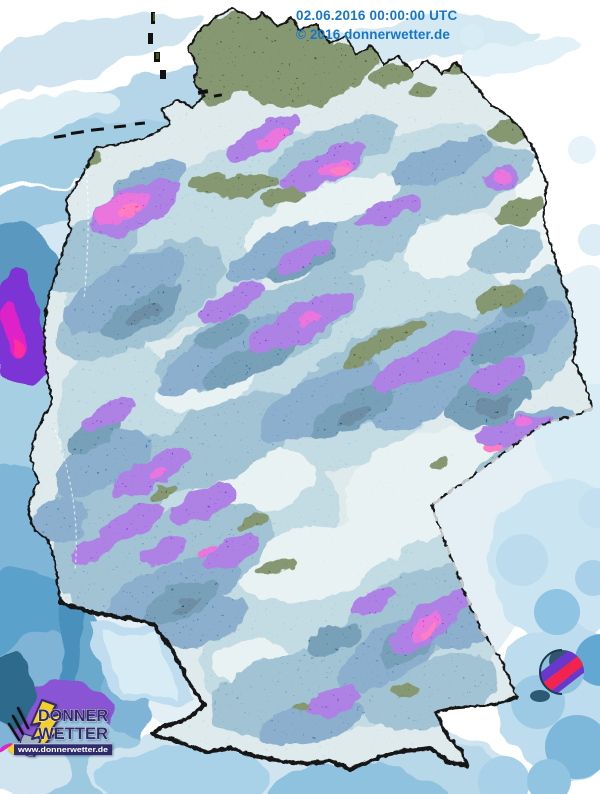 The image size is (600, 794). What do you see at coordinates (377, 15) in the screenshot?
I see `timestamp-label: 02.06.2016 00:00:00 UTC` at bounding box center [377, 15].